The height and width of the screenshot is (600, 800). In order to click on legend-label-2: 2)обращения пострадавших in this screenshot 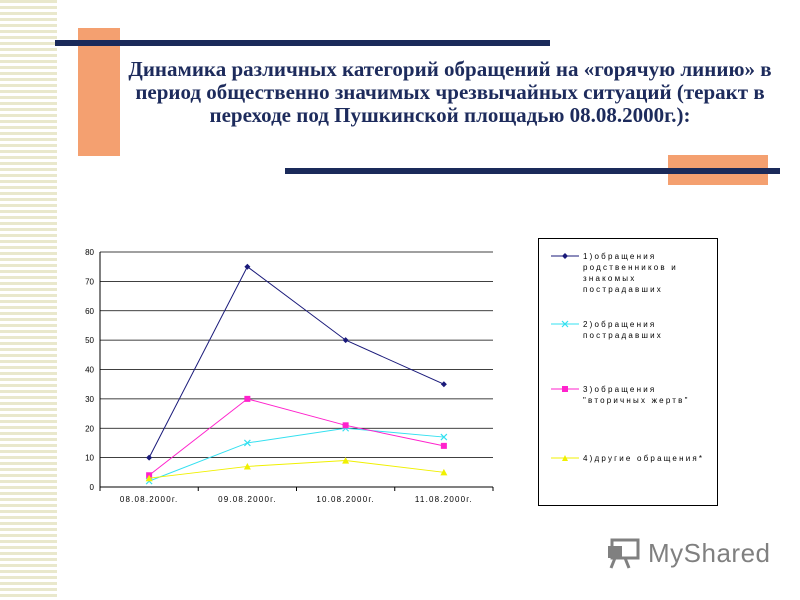, I will do `click(623, 330)`.